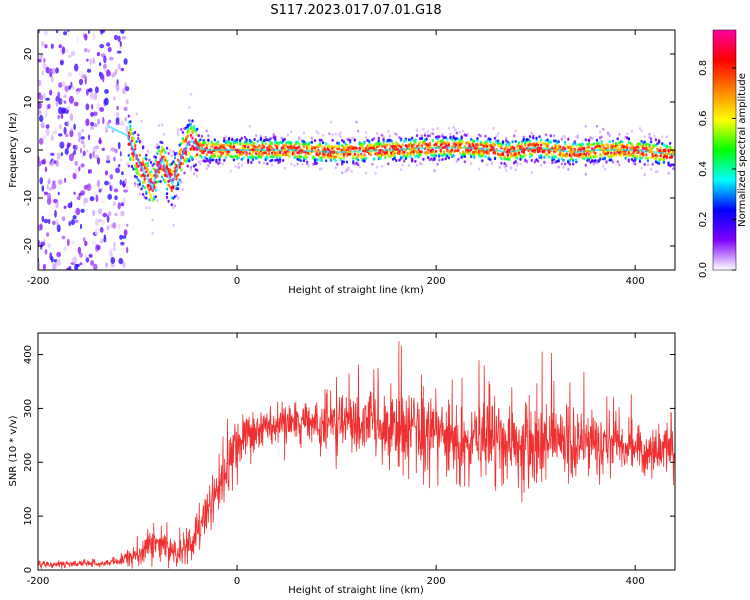  I want to click on y-tick-label: 200, so click(28, 462).